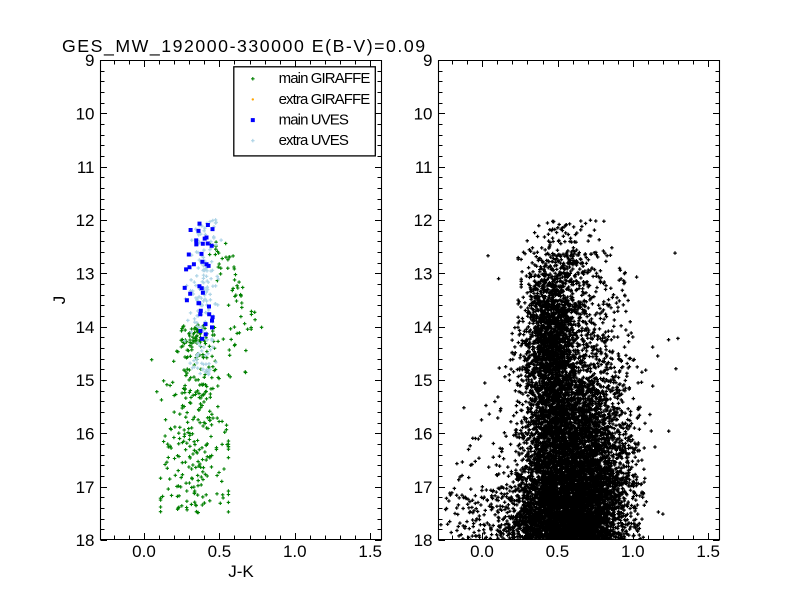 The height and width of the screenshot is (605, 800). Describe the element at coordinates (244, 46) in the screenshot. I see `svg-text:GES_MW_192000-330000 E(B-V)=0.: GES_MW_192000-330000 E(B-V)=0.09` at that location.